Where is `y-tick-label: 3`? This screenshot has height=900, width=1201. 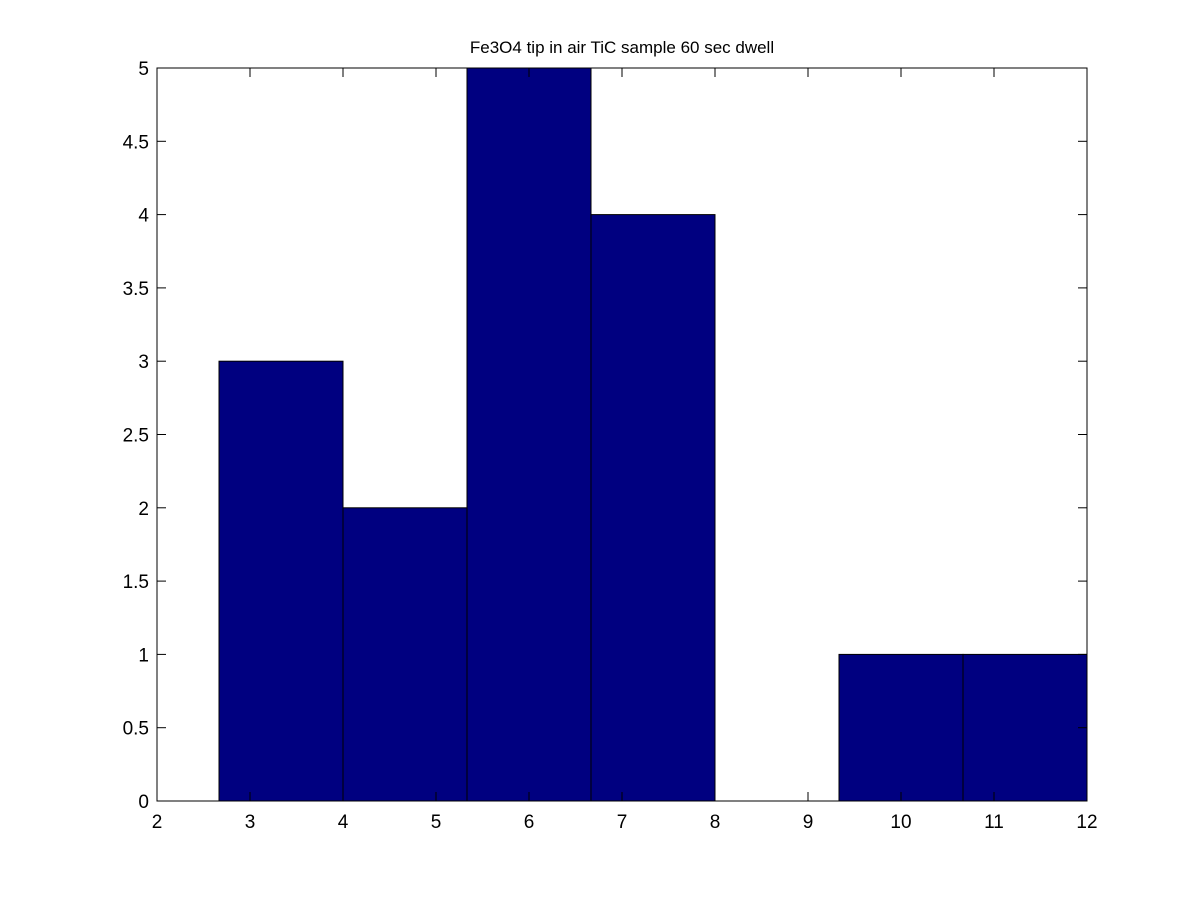
y-tick-label: 3 is located at coordinates (143, 362).